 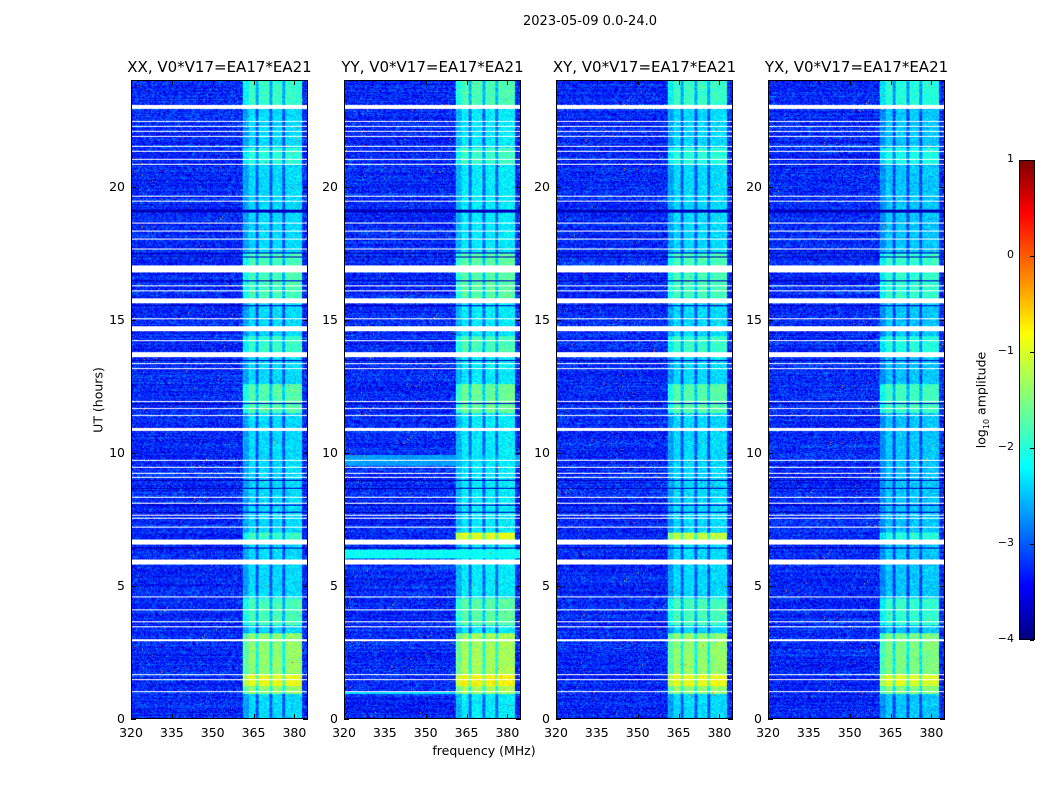 What do you see at coordinates (1005, 638) in the screenshot?
I see `colorbar-tick-label: −4` at bounding box center [1005, 638].